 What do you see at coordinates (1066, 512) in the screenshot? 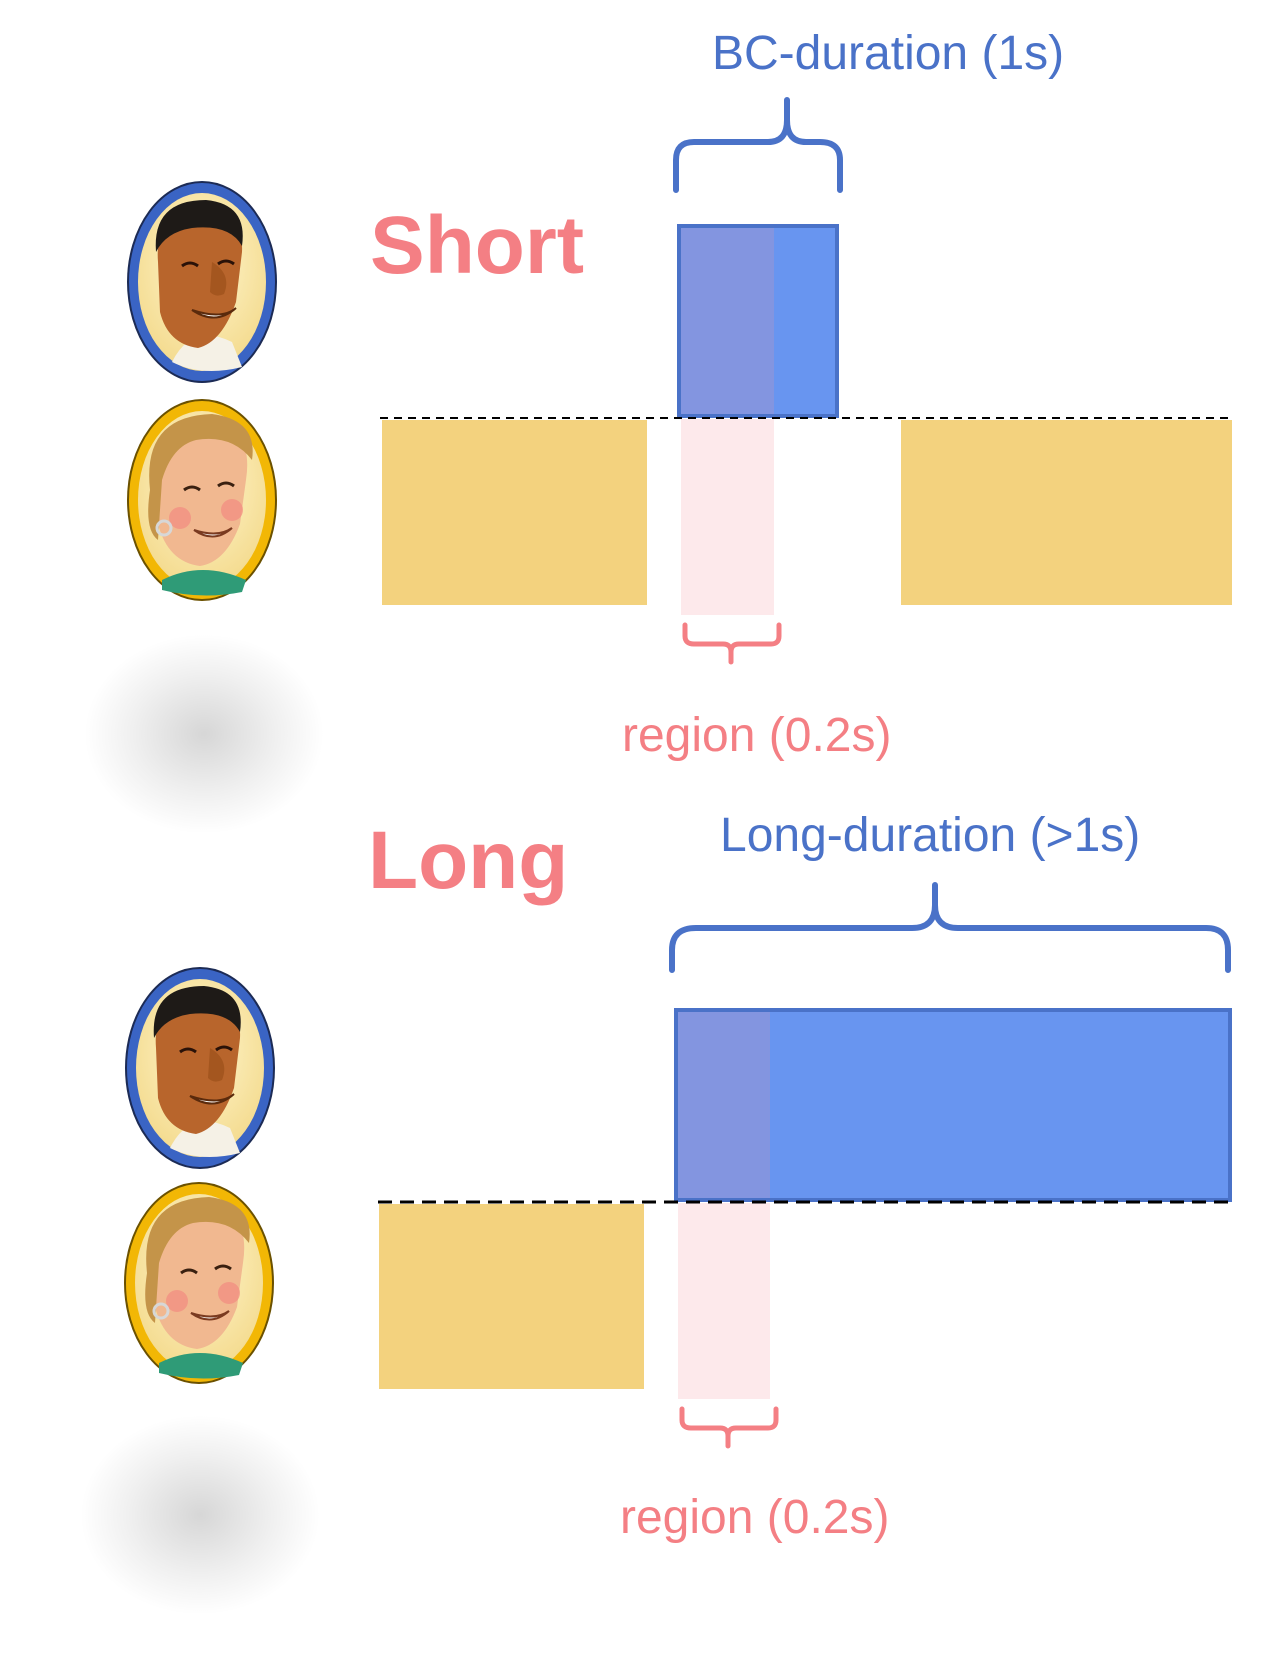
I see `short-speech-after` at bounding box center [1066, 512].